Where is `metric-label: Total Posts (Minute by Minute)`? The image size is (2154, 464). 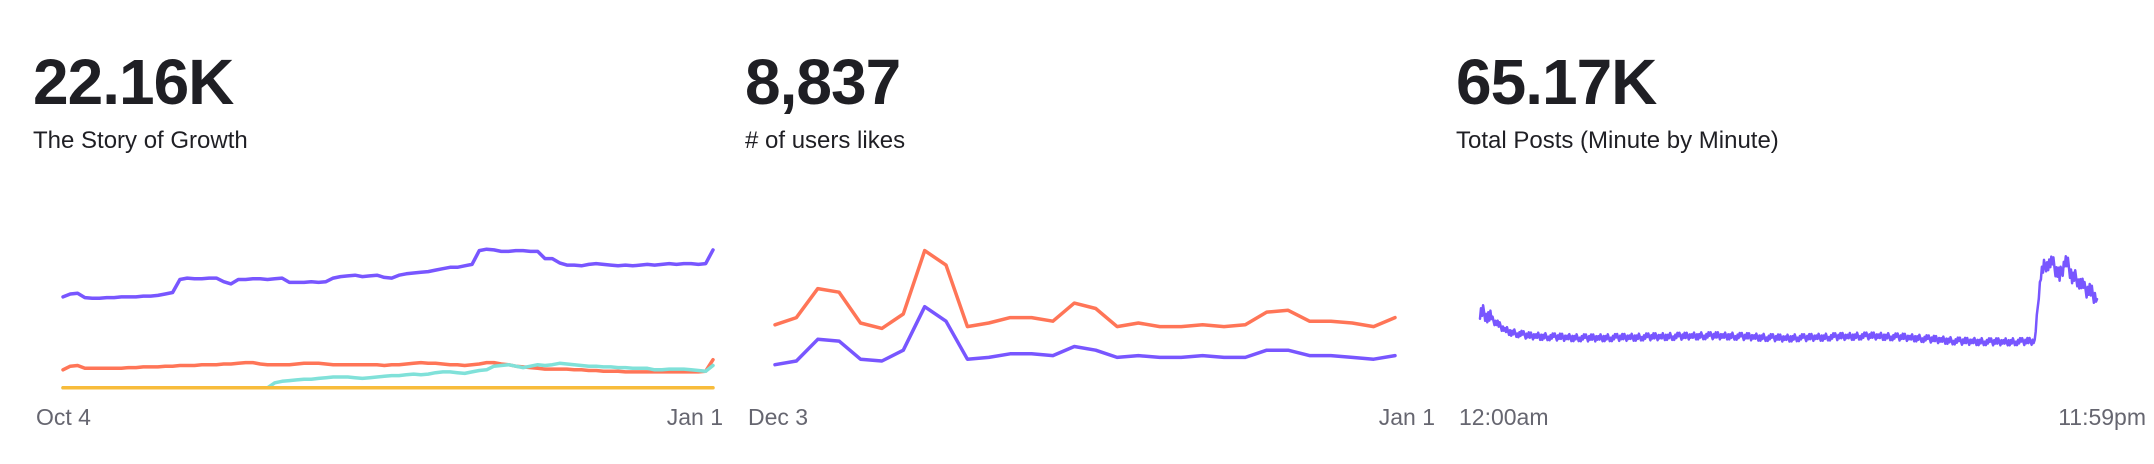
metric-label: Total Posts (Minute by Minute) is located at coordinates (1617, 140).